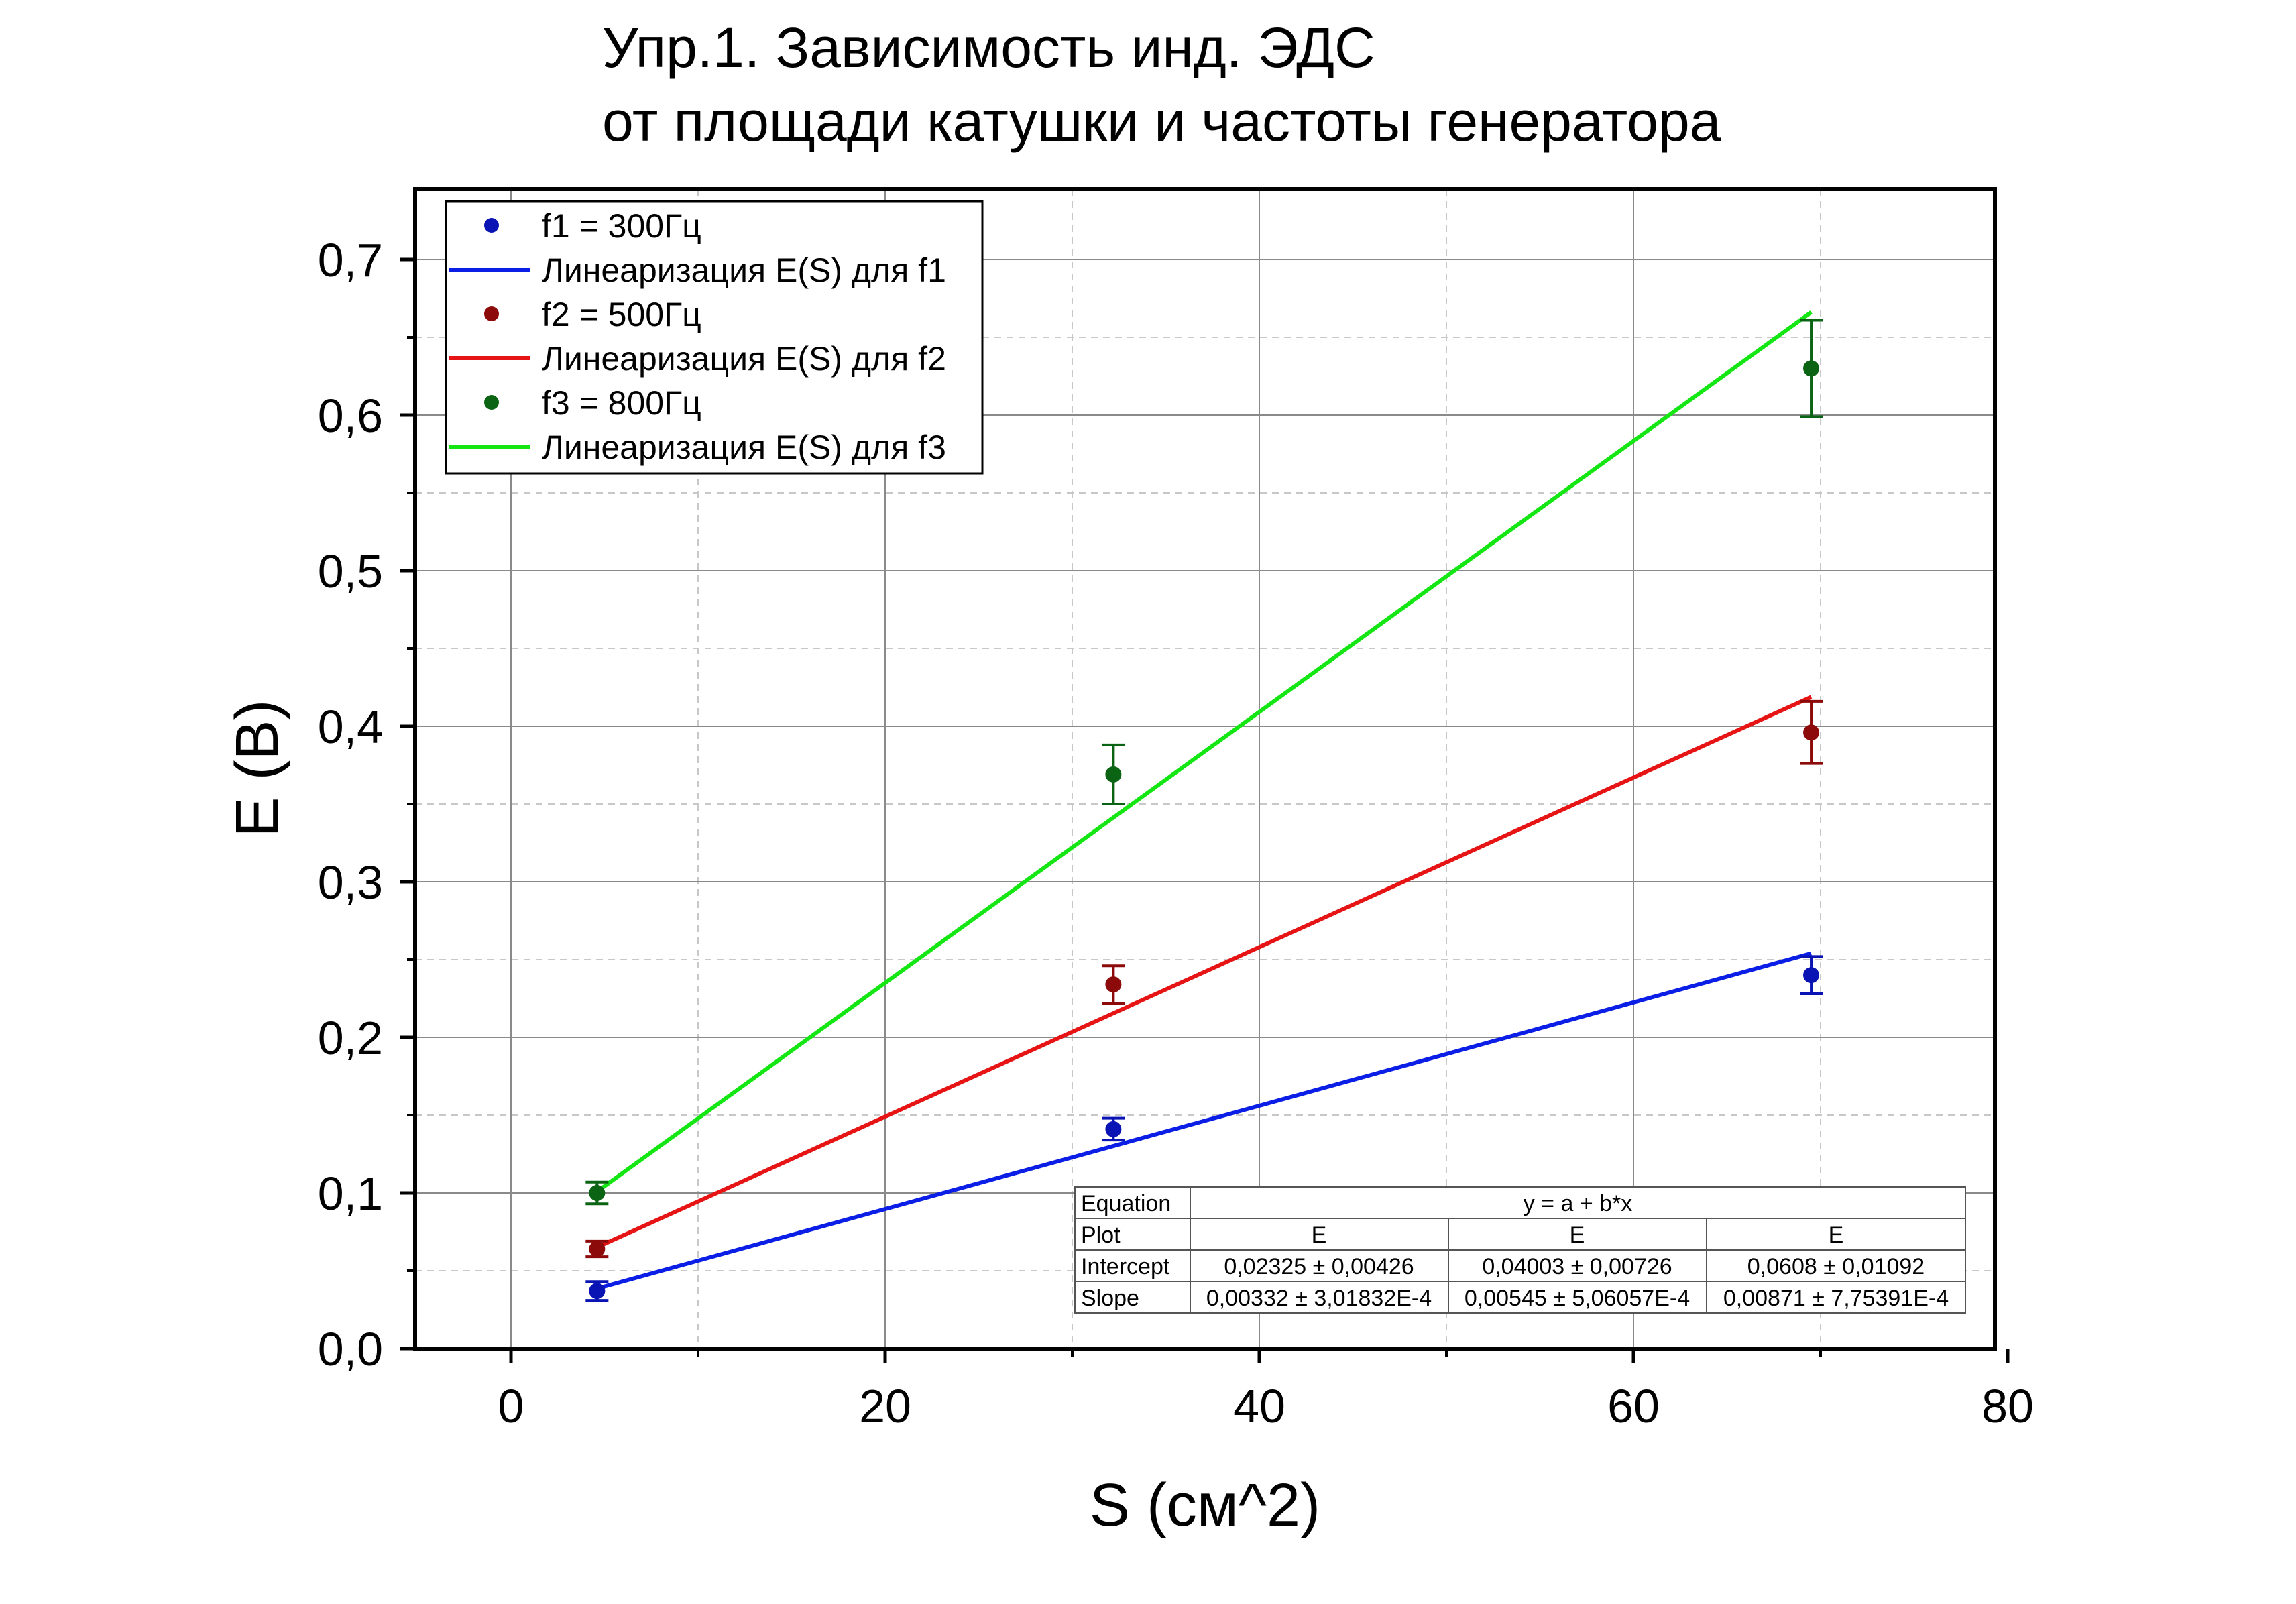 This screenshot has width=2296, height=1604. Describe the element at coordinates (1101, 1235) in the screenshot. I see `fit-table-cell: Plot` at that location.